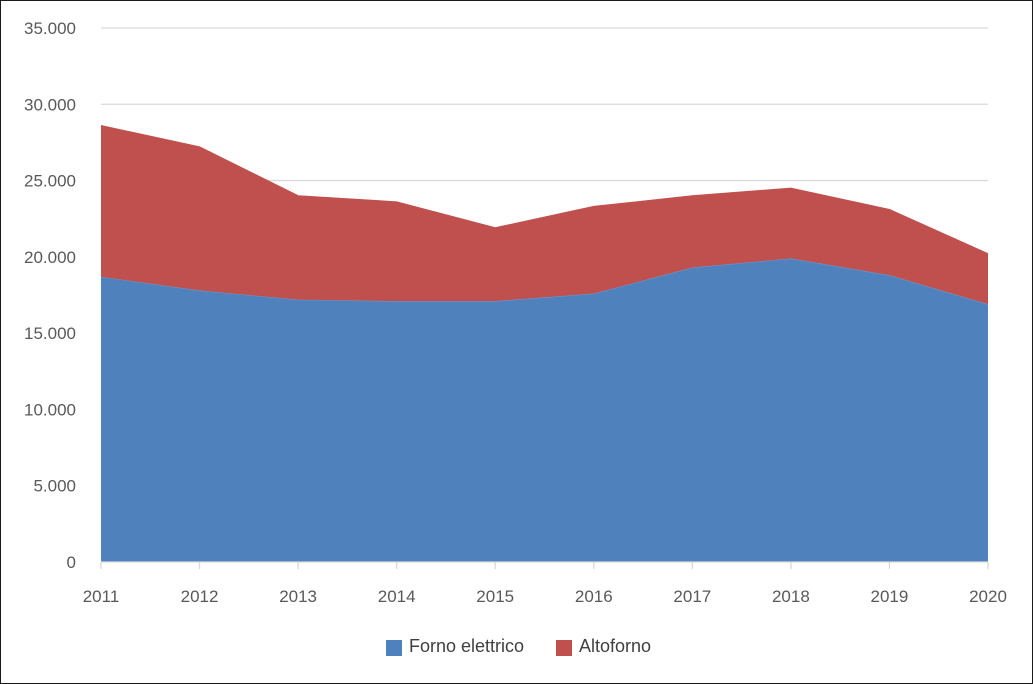 This screenshot has height=684, width=1033. Describe the element at coordinates (615, 646) in the screenshot. I see `legend-label: Altoforno` at that location.